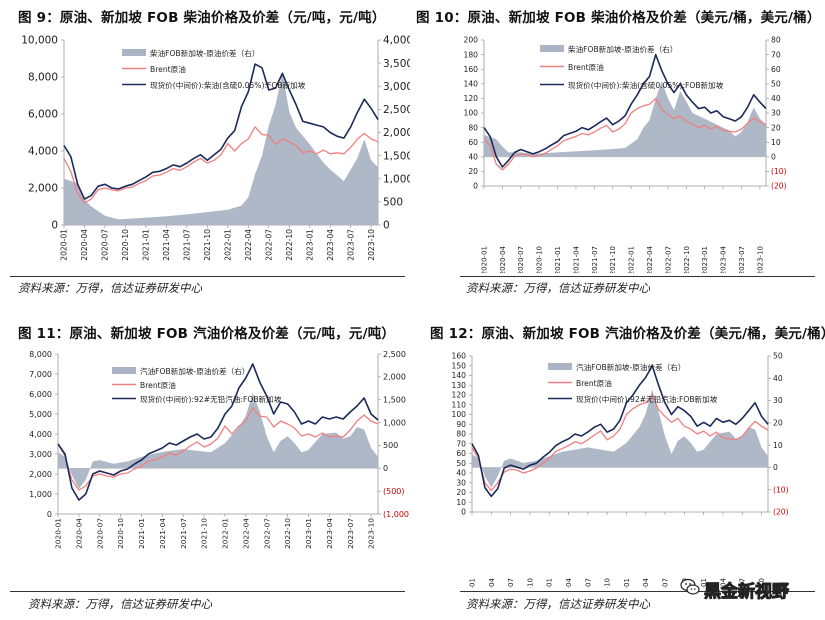 The height and width of the screenshot is (620, 825). I want to click on y-right-tick-label: 2,500, so click(394, 354).